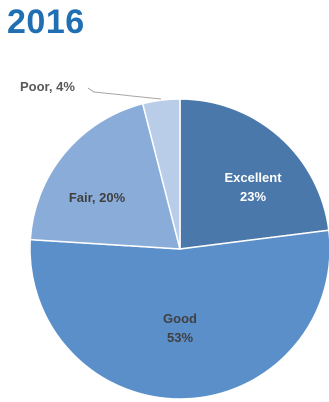 The height and width of the screenshot is (402, 329). Describe the element at coordinates (253, 177) in the screenshot. I see `data-label-excellent-name: Excellent` at that location.